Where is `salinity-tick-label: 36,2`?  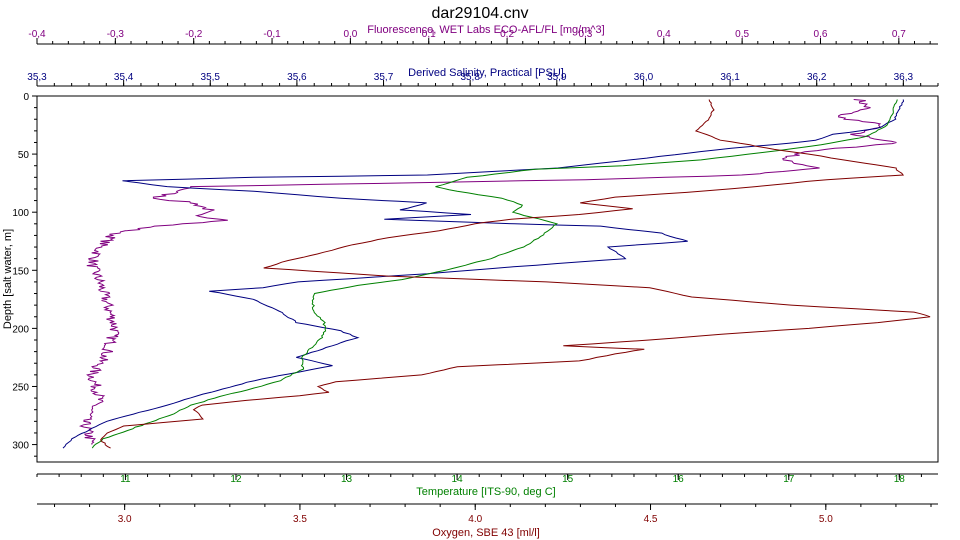
salinity-tick-label: 36,2 is located at coordinates (817, 77).